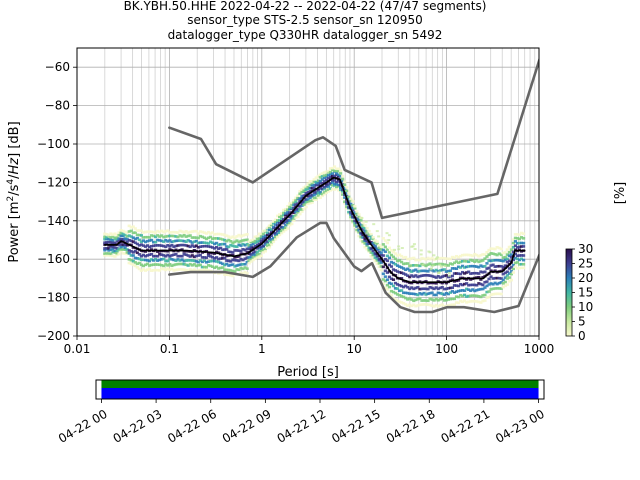  Describe the element at coordinates (53, 221) in the screenshot. I see `y-tick-label: −140` at that location.